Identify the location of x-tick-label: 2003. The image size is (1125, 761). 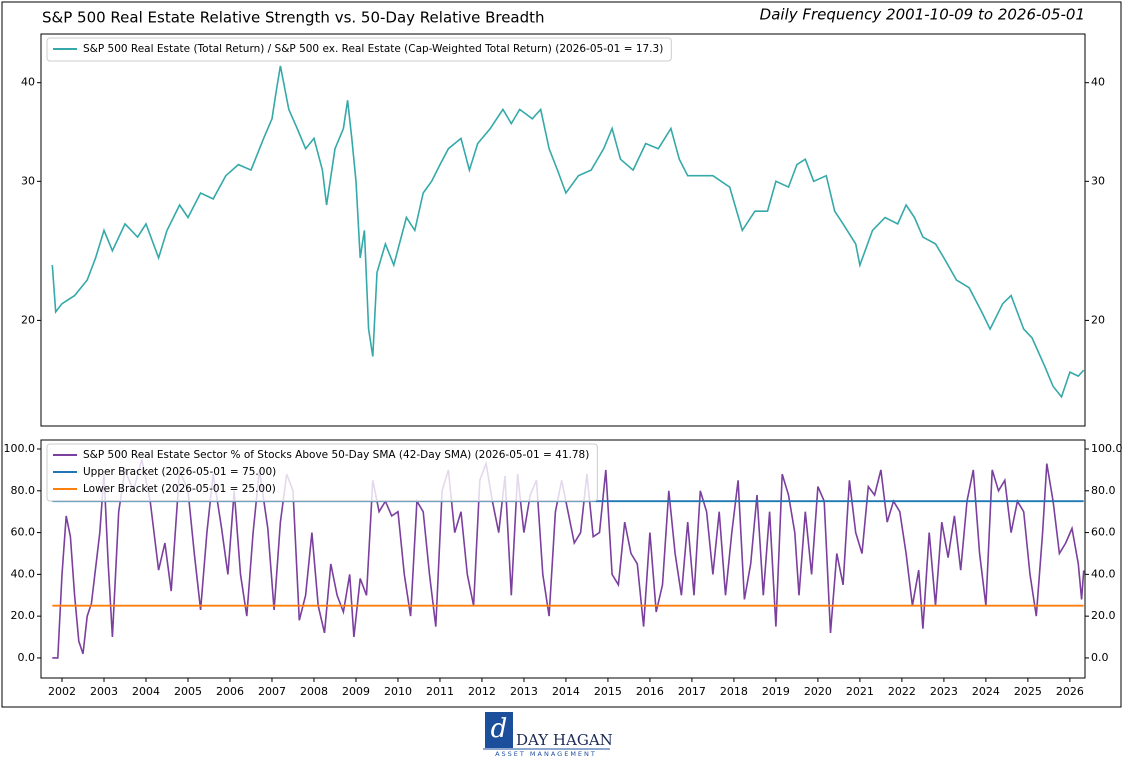
(104, 691).